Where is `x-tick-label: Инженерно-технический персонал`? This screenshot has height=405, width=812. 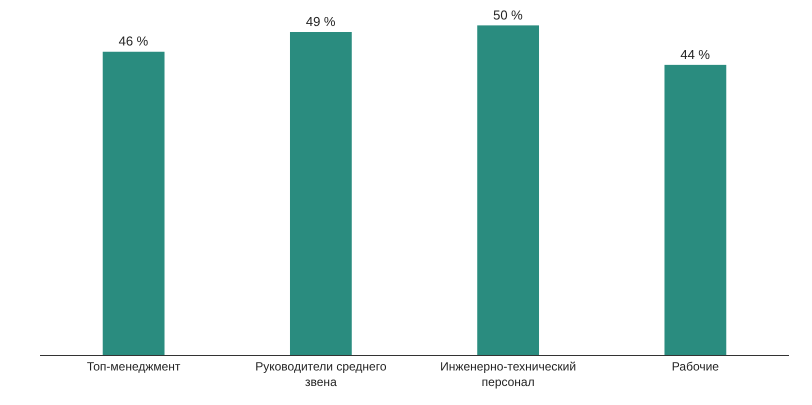 x-tick-label: Инженерно-технический персонал is located at coordinates (508, 374).